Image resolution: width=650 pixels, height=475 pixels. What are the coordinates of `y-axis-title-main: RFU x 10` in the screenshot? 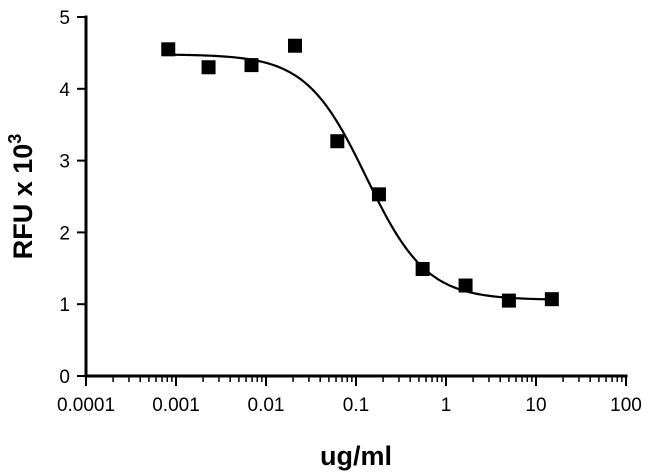 It's located at (23, 202).